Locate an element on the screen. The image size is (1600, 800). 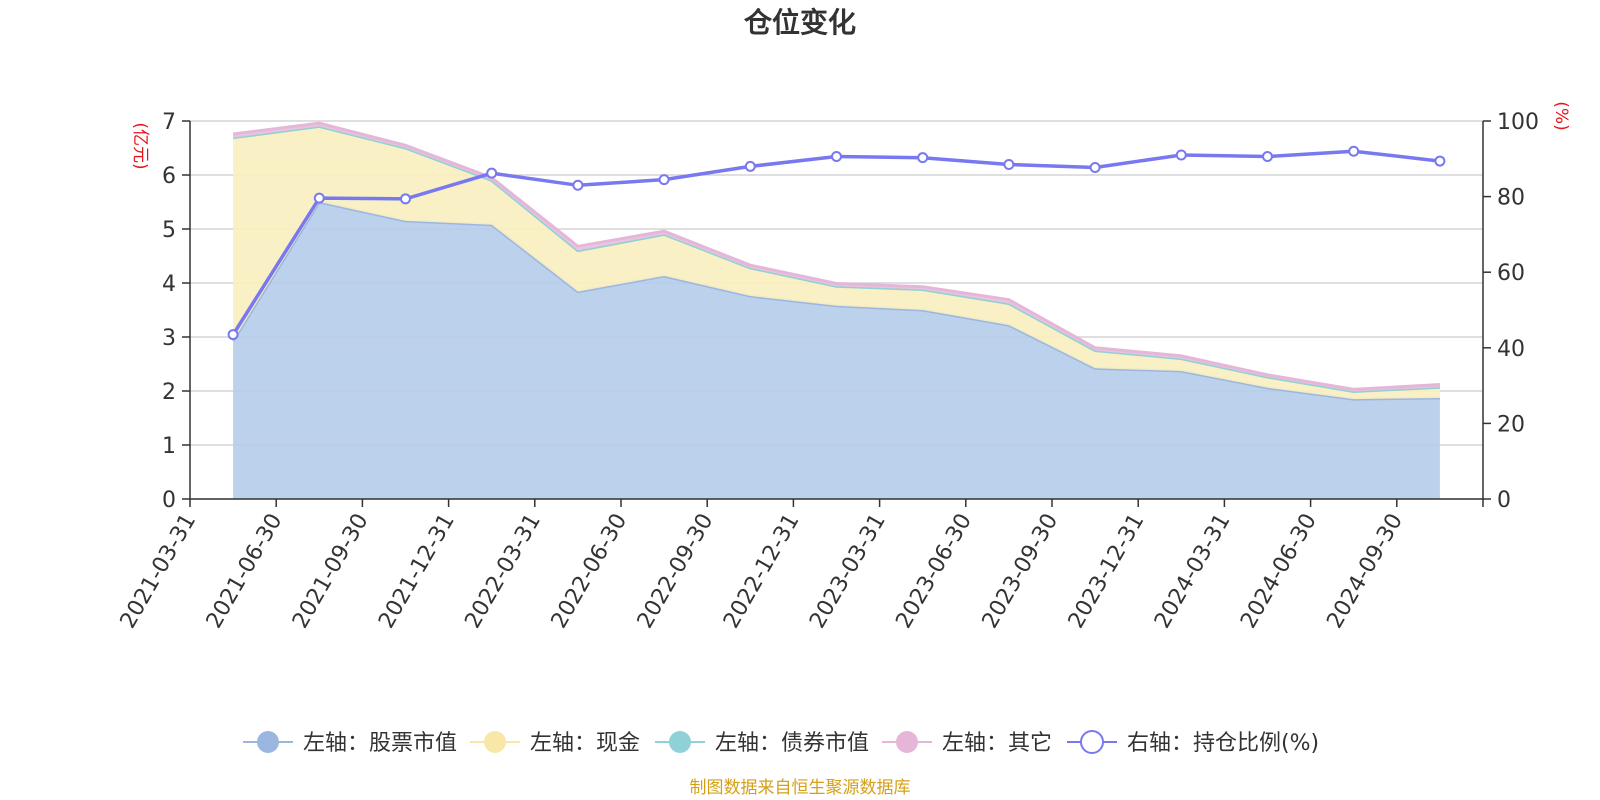
legend-item: 左轴：债券市值 is located at coordinates (762, 743).